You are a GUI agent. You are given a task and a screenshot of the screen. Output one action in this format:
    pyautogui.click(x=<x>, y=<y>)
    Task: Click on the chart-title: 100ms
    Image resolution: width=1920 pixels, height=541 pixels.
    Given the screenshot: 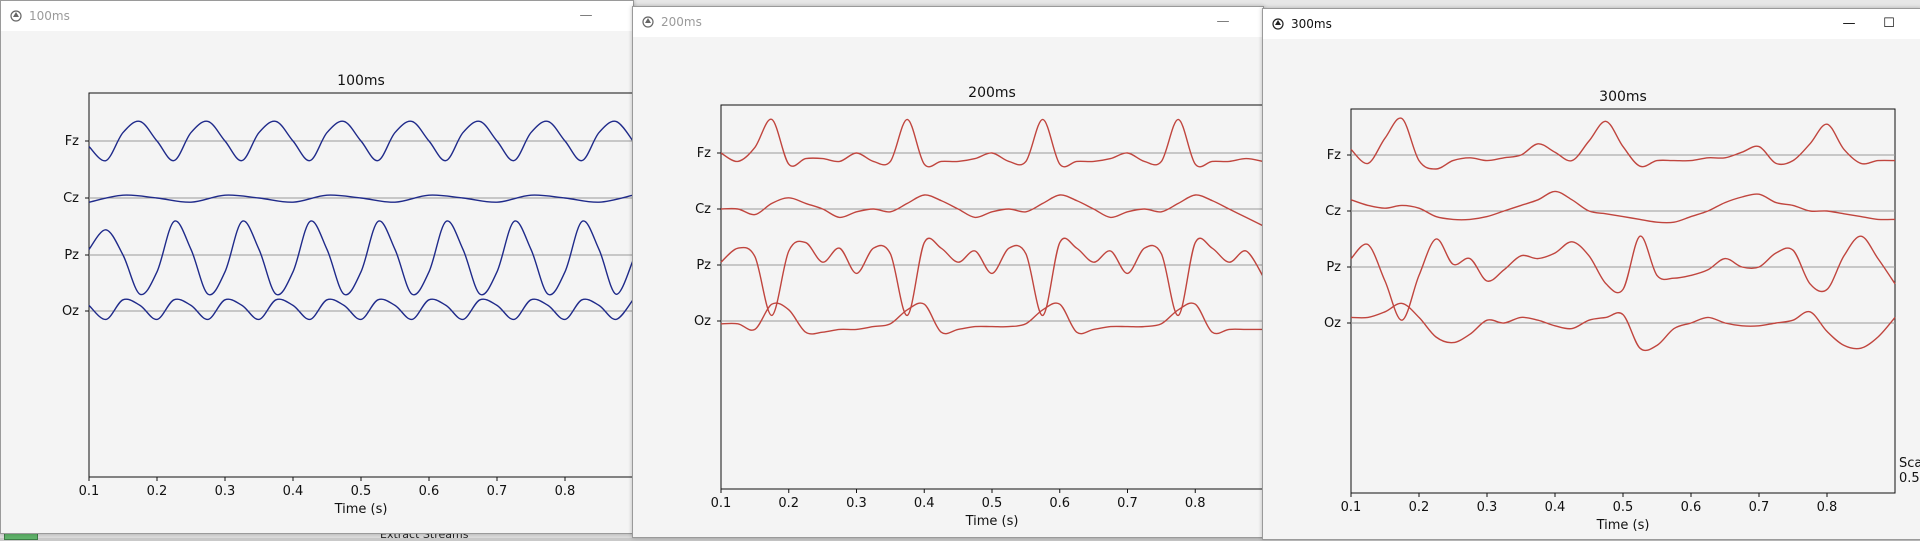 What is the action you would take?
    pyautogui.click(x=361, y=81)
    